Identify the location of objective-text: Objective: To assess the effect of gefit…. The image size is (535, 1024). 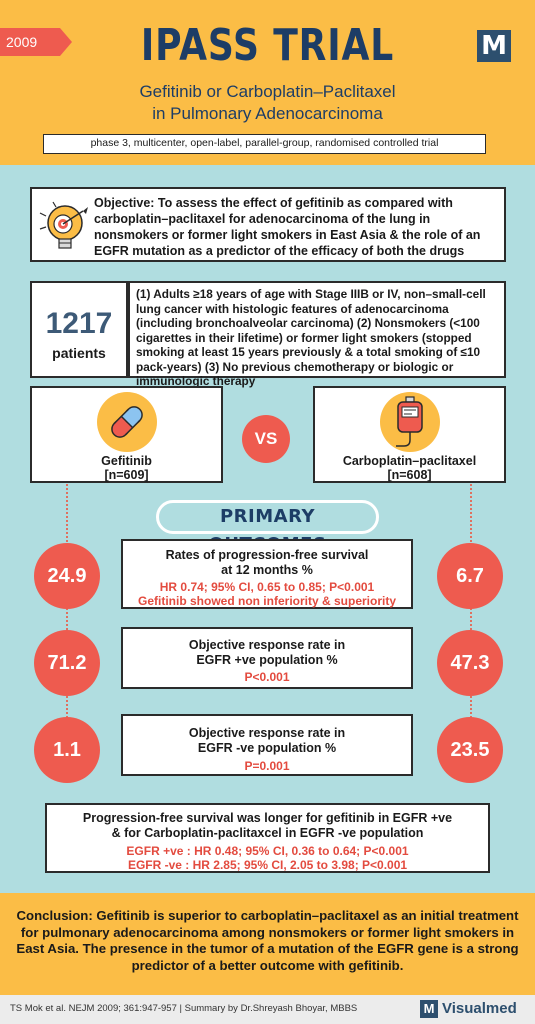
(287, 227).